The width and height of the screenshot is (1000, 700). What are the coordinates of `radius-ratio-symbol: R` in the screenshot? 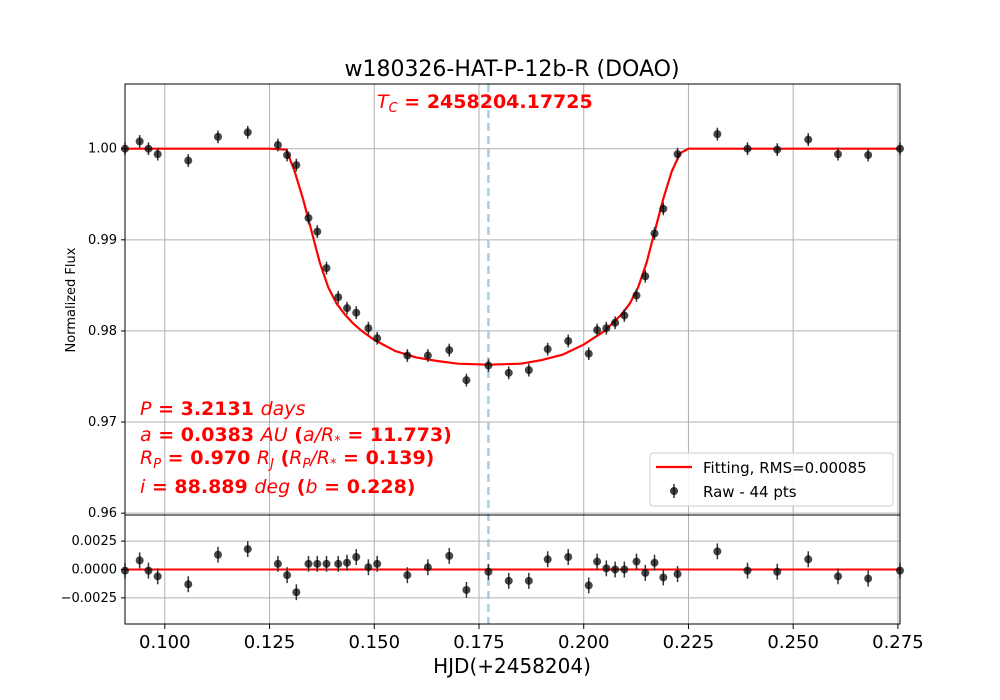 It's located at (295, 458).